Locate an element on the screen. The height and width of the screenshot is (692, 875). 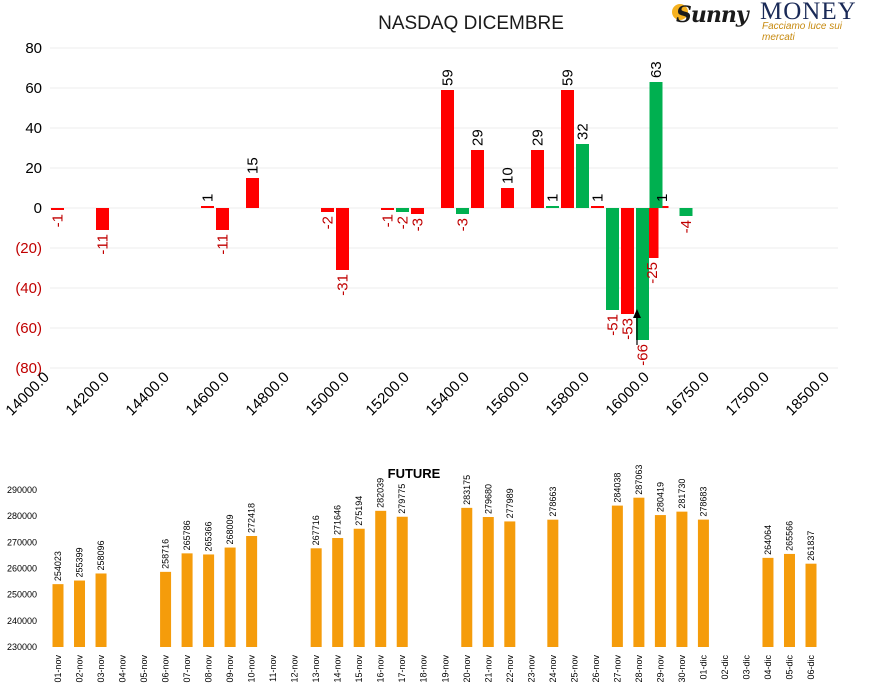
bottom-bar-value-label: 279680 is located at coordinates (488, 499).